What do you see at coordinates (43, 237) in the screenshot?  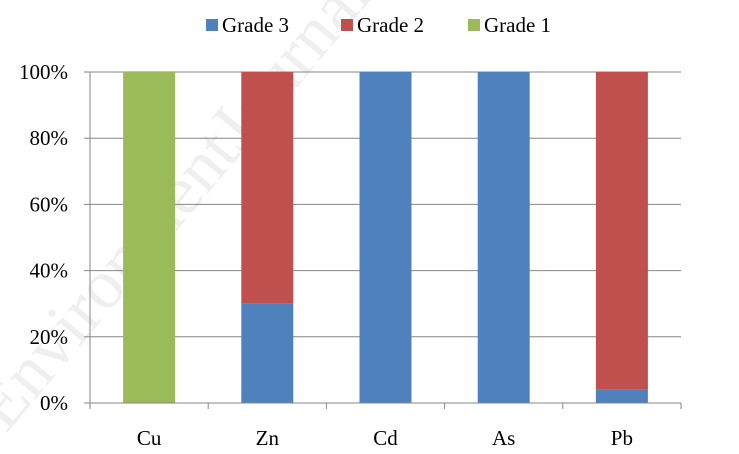 I see `y-tick-labels: 0% 20% 40% 60% 80% 100%` at bounding box center [43, 237].